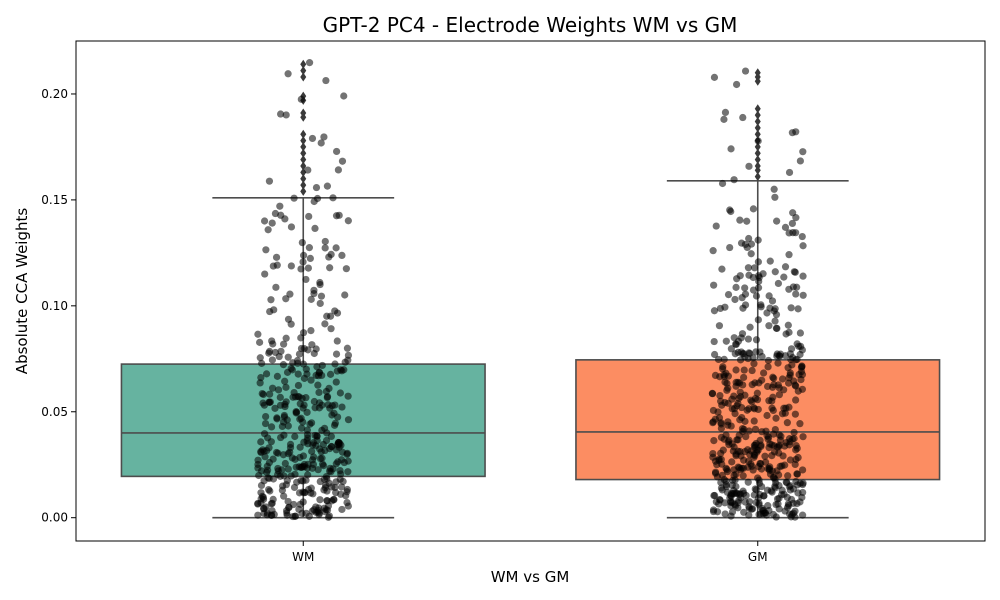  I want to click on y-tick-label: 0.00, so click(54, 518).